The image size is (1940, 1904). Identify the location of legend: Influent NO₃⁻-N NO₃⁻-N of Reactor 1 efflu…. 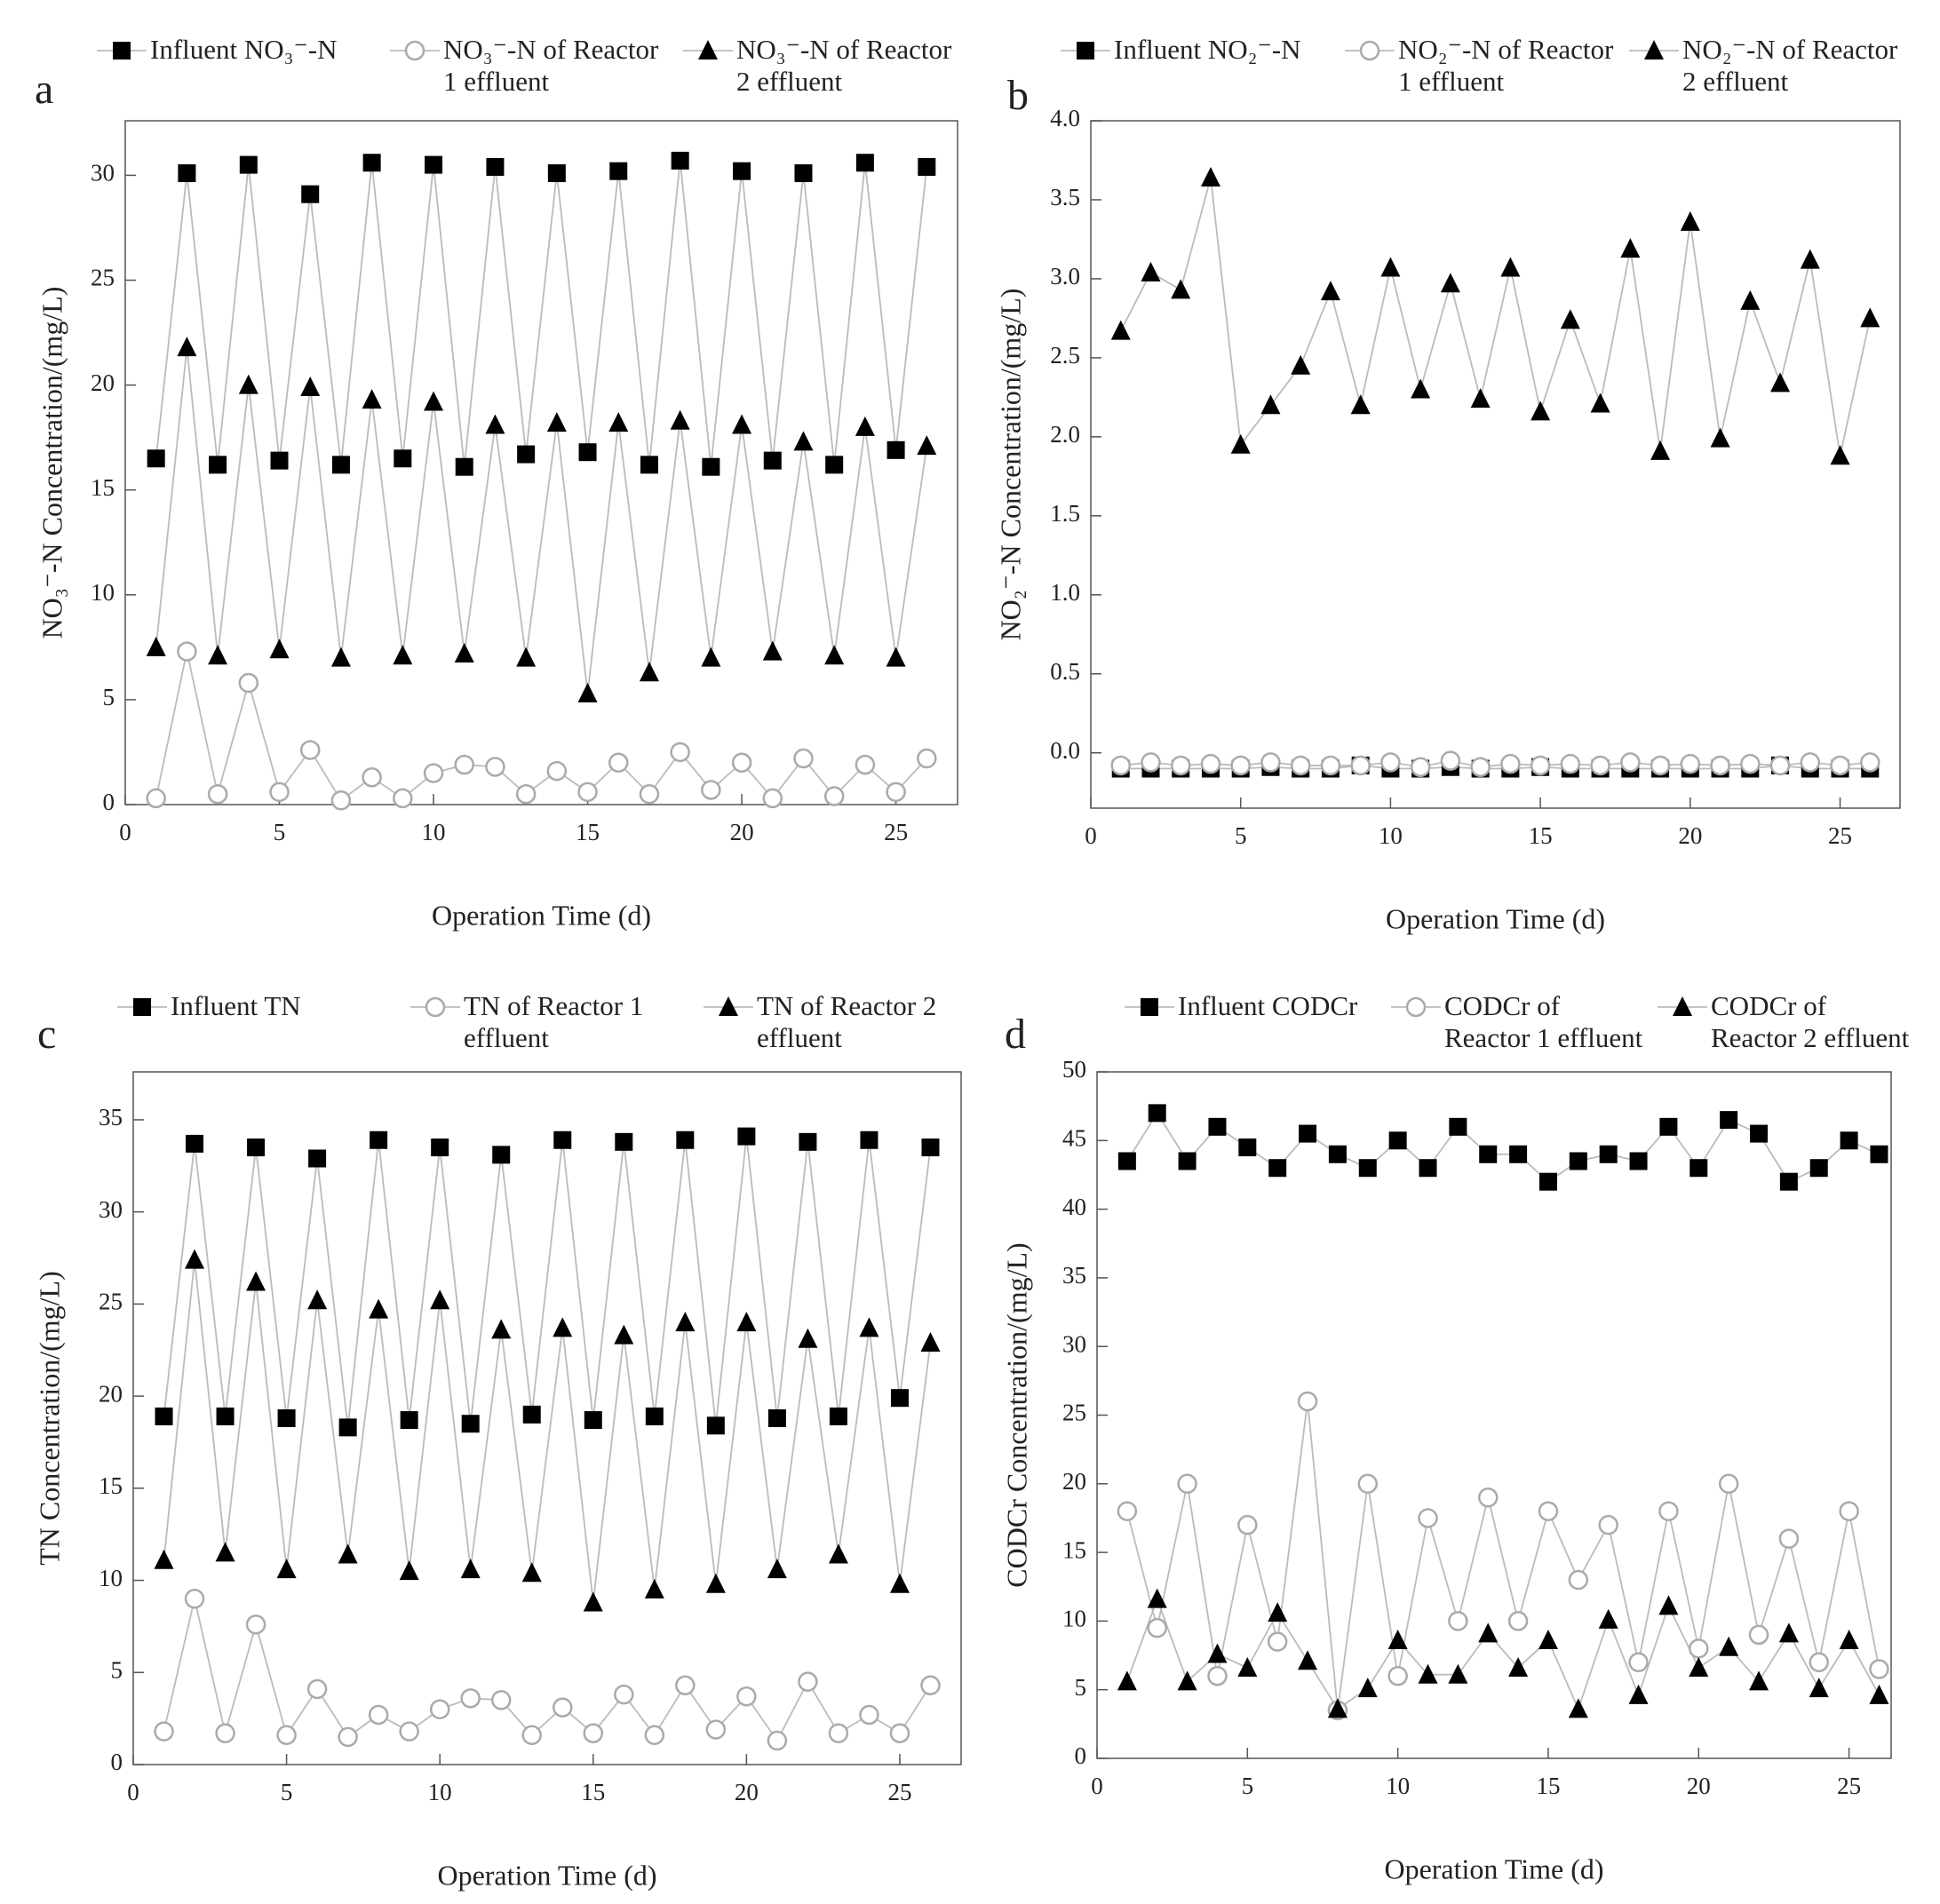
(533, 65).